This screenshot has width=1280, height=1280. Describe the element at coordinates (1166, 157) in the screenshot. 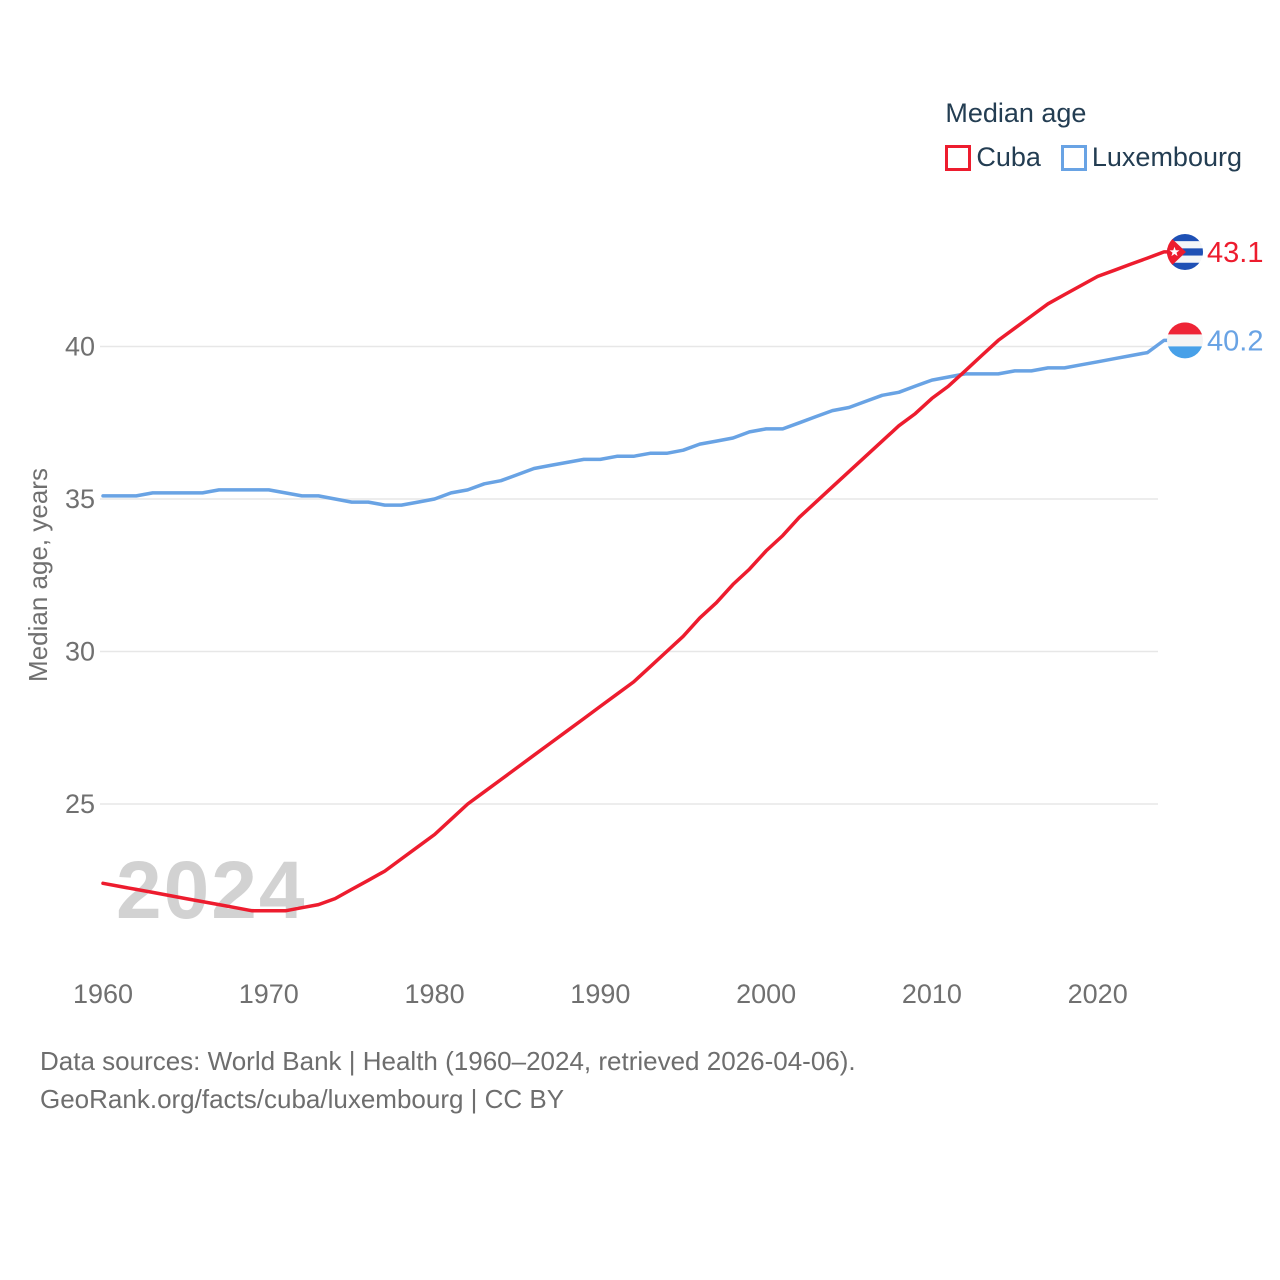

I see `luxembourg-legend-label: Luxembourg` at that location.